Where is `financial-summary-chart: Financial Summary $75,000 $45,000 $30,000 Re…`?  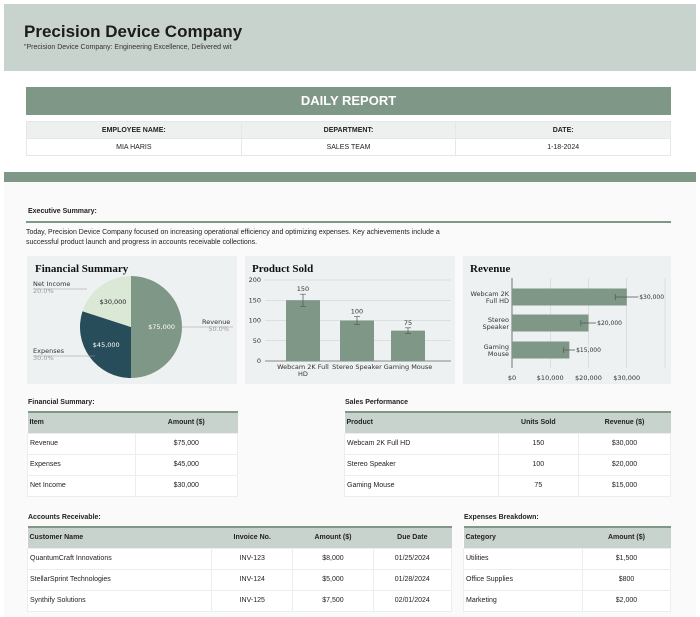
financial-summary-chart: Financial Summary $75,000 $45,000 $30,000 Re… is located at coordinates (132, 320).